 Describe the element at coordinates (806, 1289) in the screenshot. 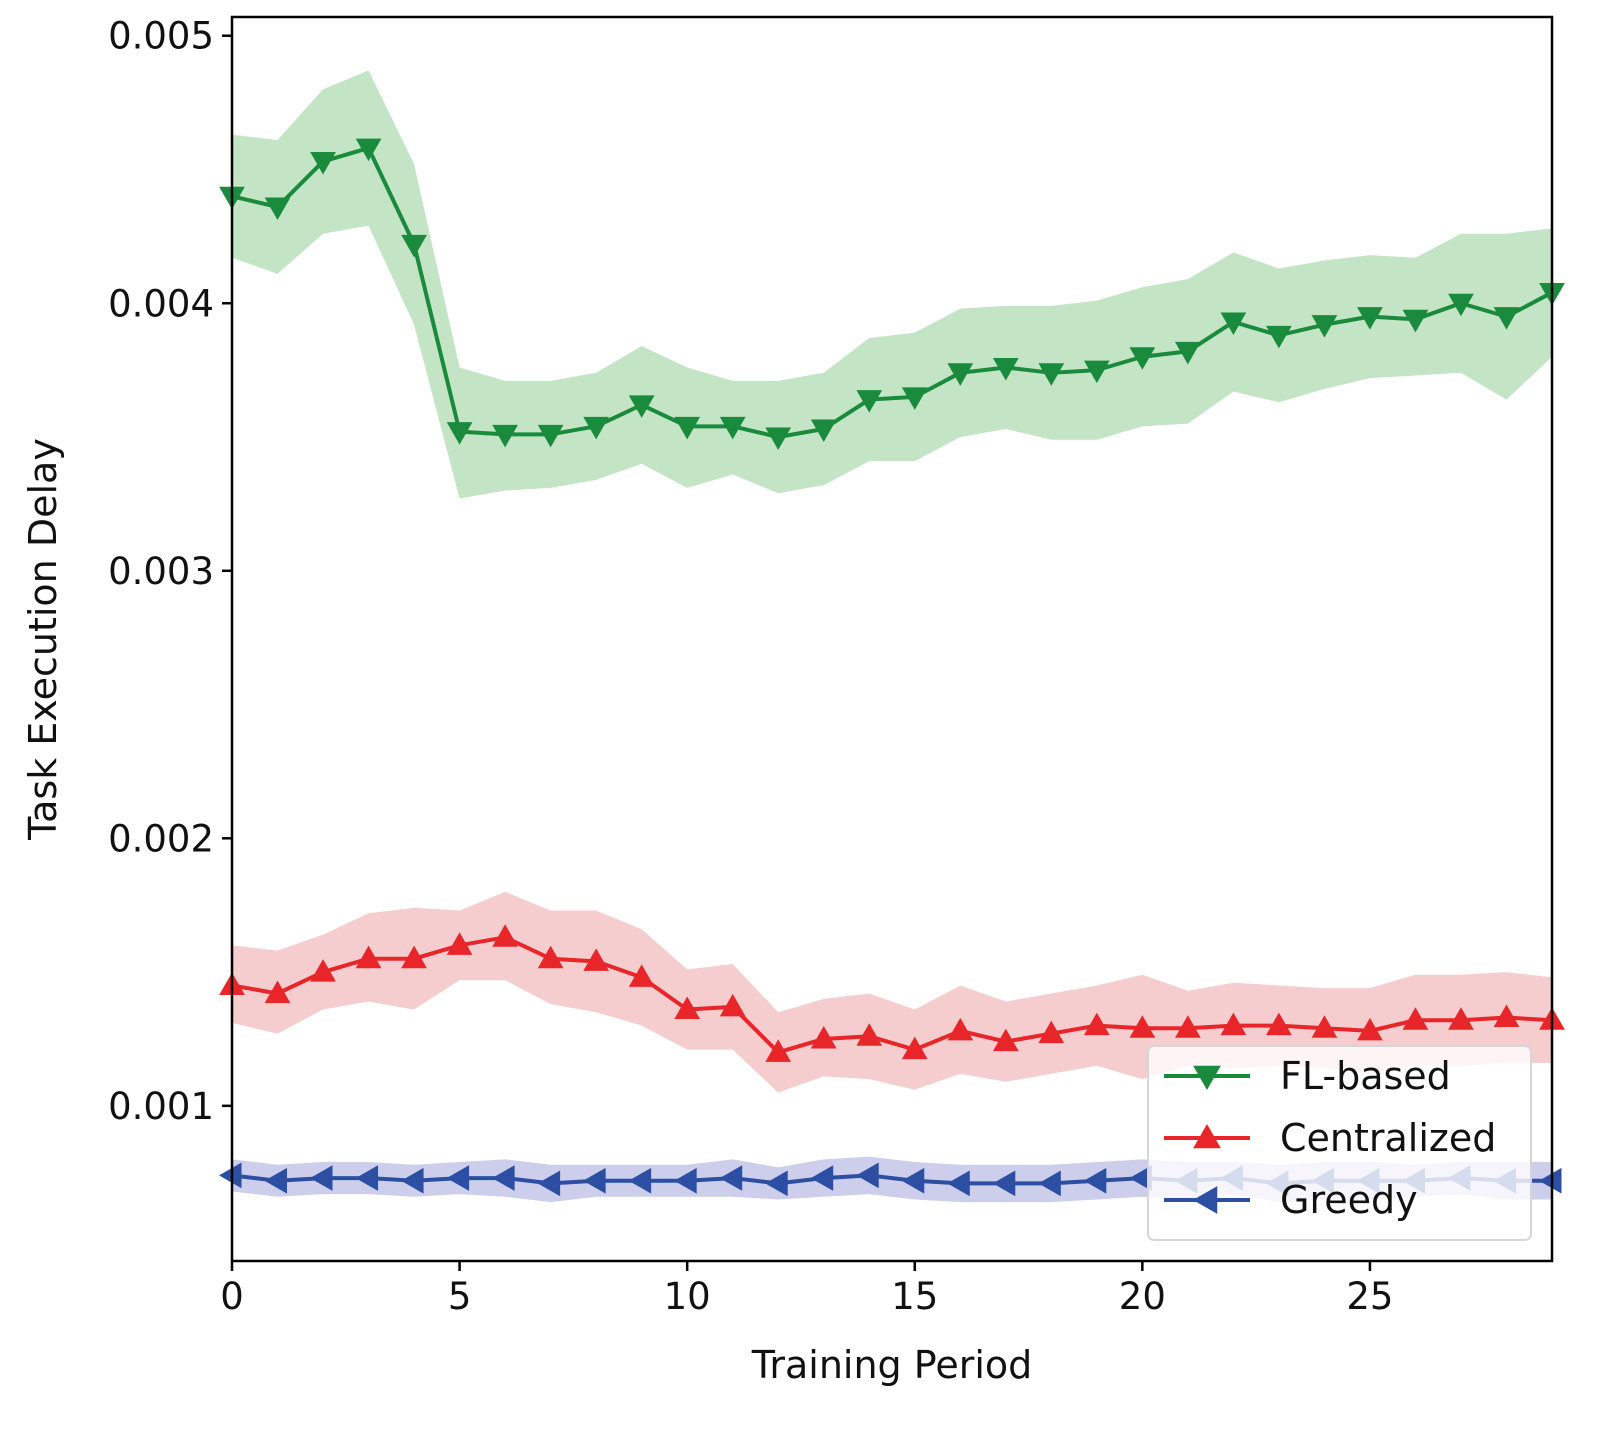

I see `x-axis-ticks: 0 5 10 15 20 25` at that location.